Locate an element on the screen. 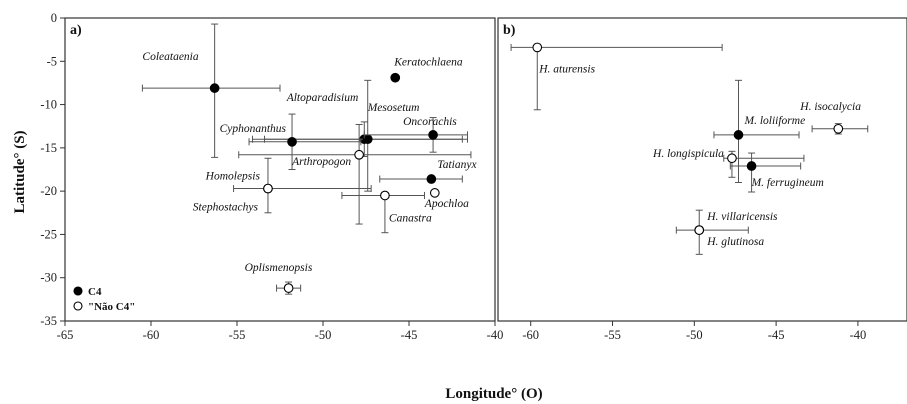 The height and width of the screenshot is (404, 907). point-label: Oncorachis is located at coordinates (430, 122).